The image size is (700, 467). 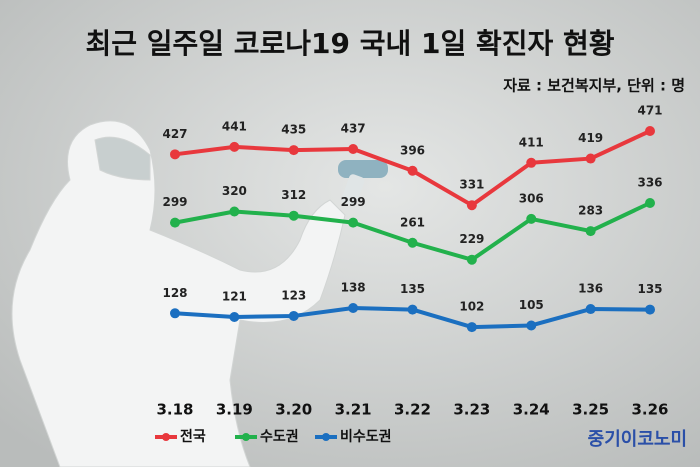 I want to click on x-tick-label: 3.18, so click(x=174, y=410).